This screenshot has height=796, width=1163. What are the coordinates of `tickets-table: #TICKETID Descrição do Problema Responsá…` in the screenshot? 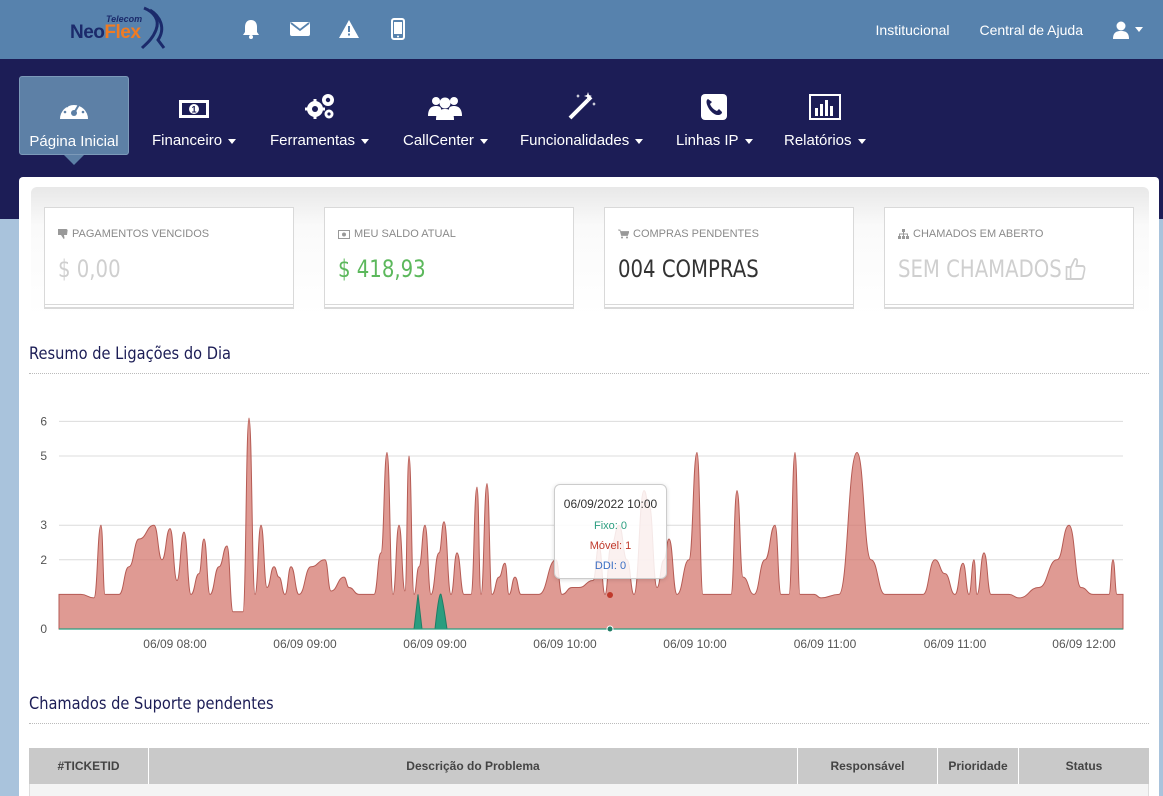 It's located at (589, 772).